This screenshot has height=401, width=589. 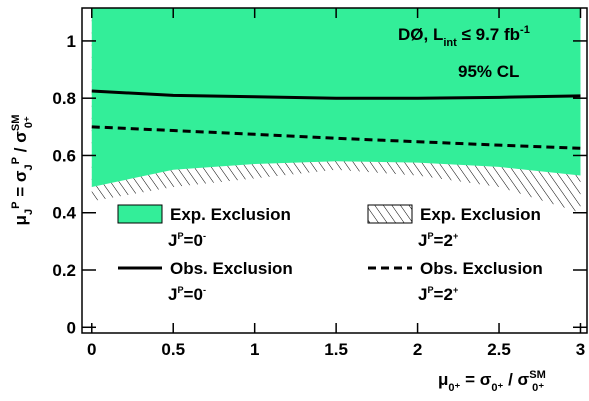 What do you see at coordinates (173, 349) in the screenshot?
I see `x-tick-label: 0.5` at bounding box center [173, 349].